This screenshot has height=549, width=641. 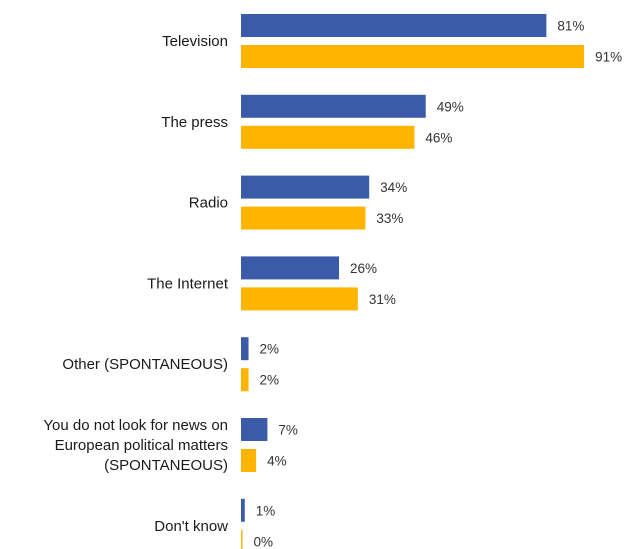 What do you see at coordinates (266, 510) in the screenshot?
I see `value-label-6-series-0: 1%` at bounding box center [266, 510].